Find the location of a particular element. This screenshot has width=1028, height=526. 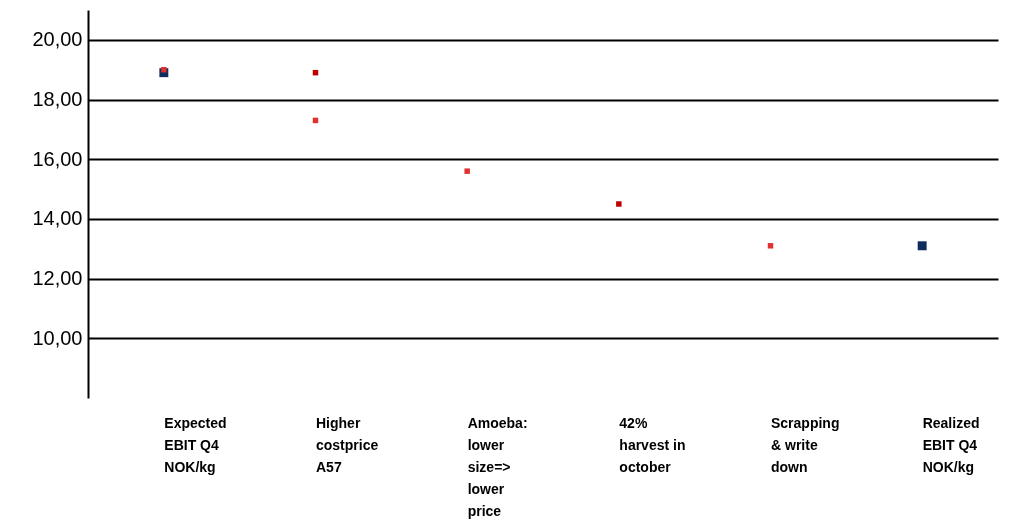

x-tick-label: Expected EBIT Q4 NOK/kg is located at coordinates (195, 444).